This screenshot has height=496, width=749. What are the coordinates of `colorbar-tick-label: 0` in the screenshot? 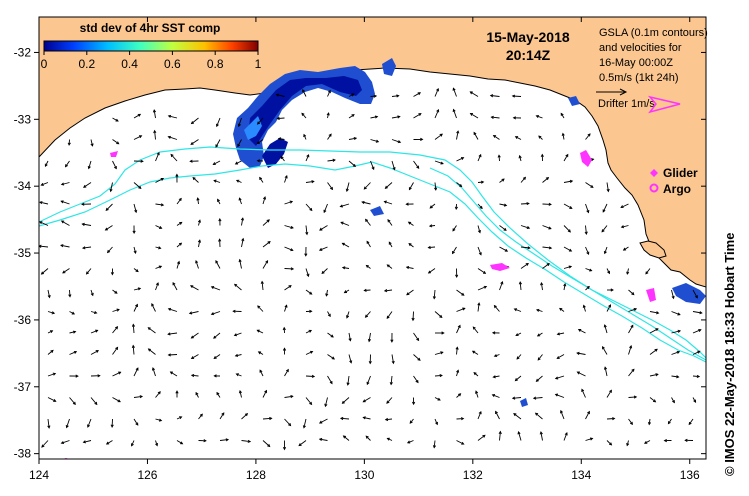 It's located at (44, 64).